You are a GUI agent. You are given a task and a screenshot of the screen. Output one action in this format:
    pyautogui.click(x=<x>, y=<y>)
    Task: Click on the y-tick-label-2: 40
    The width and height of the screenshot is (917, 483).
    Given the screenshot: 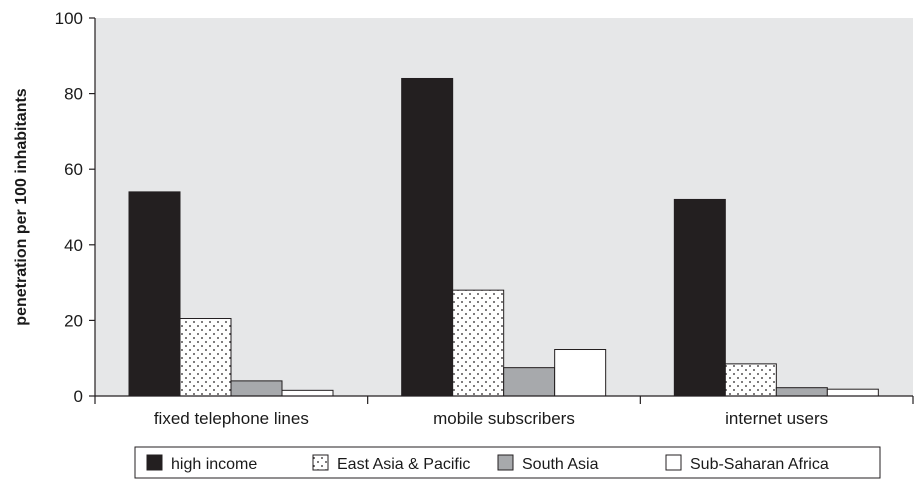 What is the action you would take?
    pyautogui.click(x=73, y=245)
    